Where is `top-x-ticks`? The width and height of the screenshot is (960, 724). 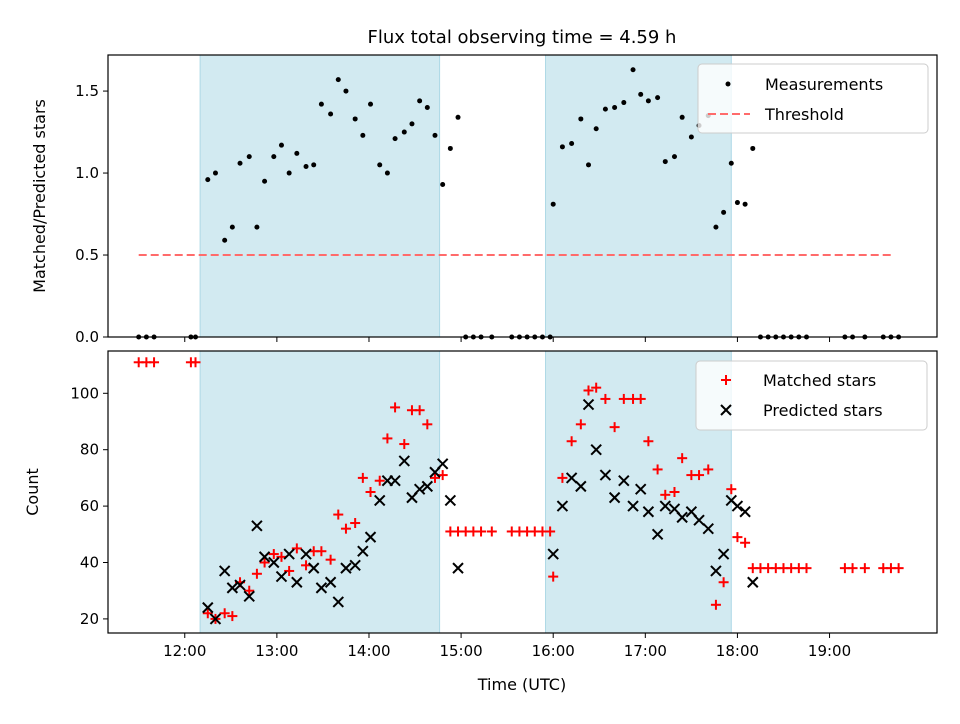
top-x-ticks is located at coordinates (507, 339).